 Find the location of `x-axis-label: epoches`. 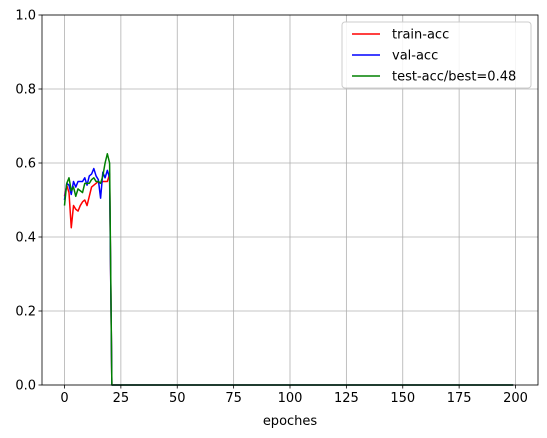

x-axis-label: epoches is located at coordinates (290, 421).